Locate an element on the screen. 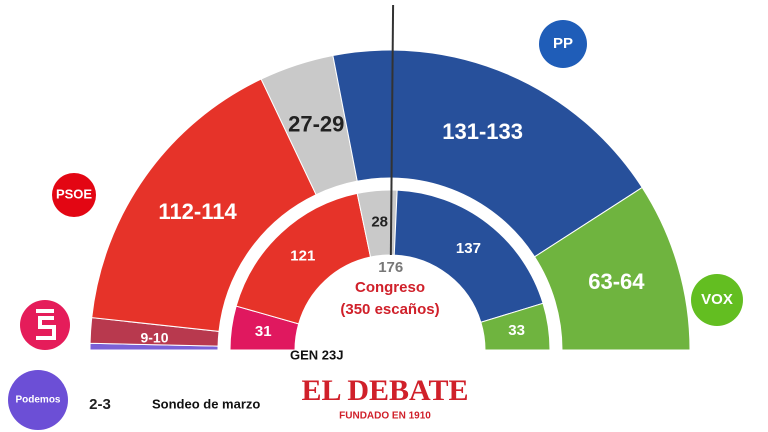 The width and height of the screenshot is (768, 432). majority-line is located at coordinates (392, 130).